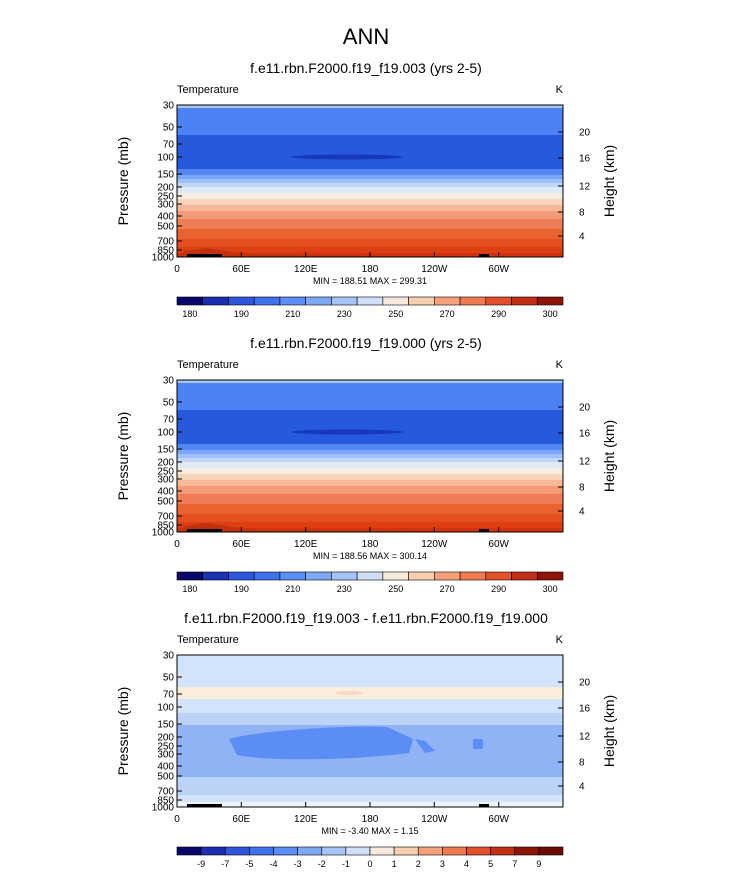 This screenshot has height=888, width=733. What do you see at coordinates (550, 314) in the screenshot?
I see `colorbar-label: 300` at bounding box center [550, 314].